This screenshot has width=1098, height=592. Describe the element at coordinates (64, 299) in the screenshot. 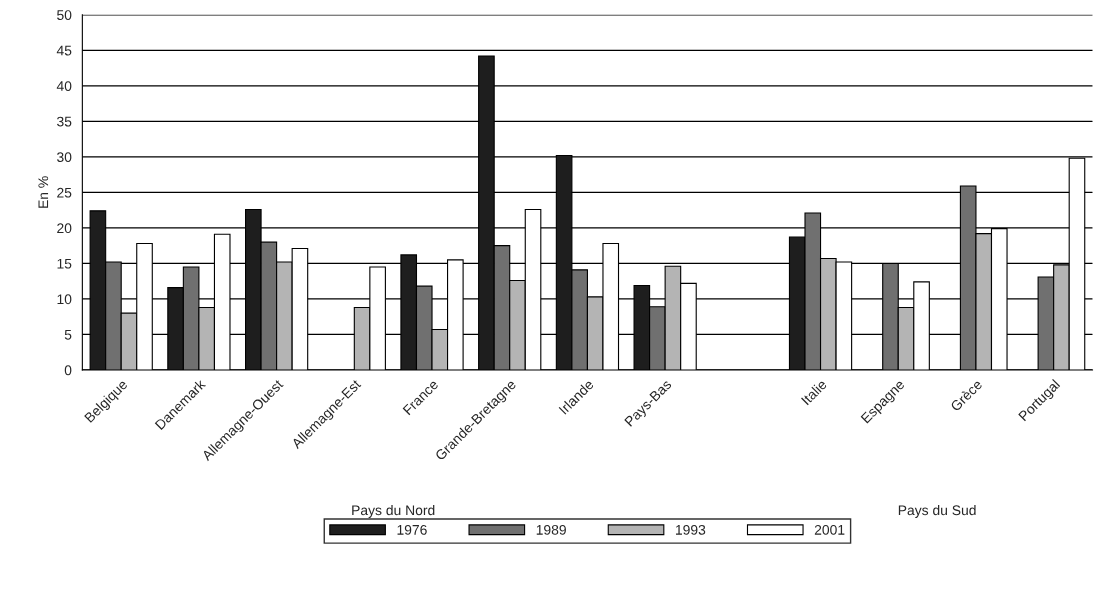

I see `y-tick-label: 10` at that location.